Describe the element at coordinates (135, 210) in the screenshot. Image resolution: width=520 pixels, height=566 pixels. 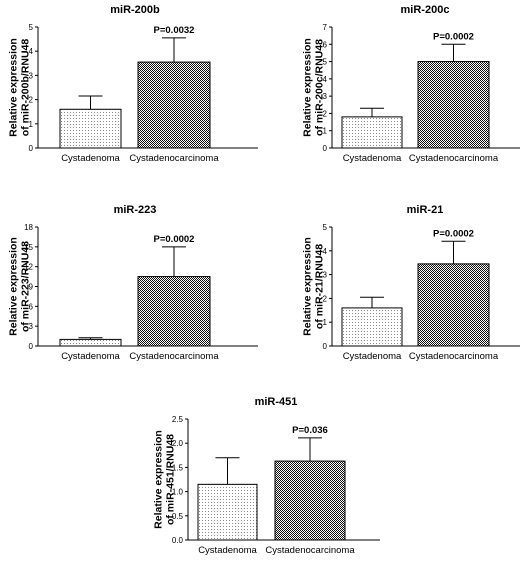
I see `chart-title: miR-223` at that location.